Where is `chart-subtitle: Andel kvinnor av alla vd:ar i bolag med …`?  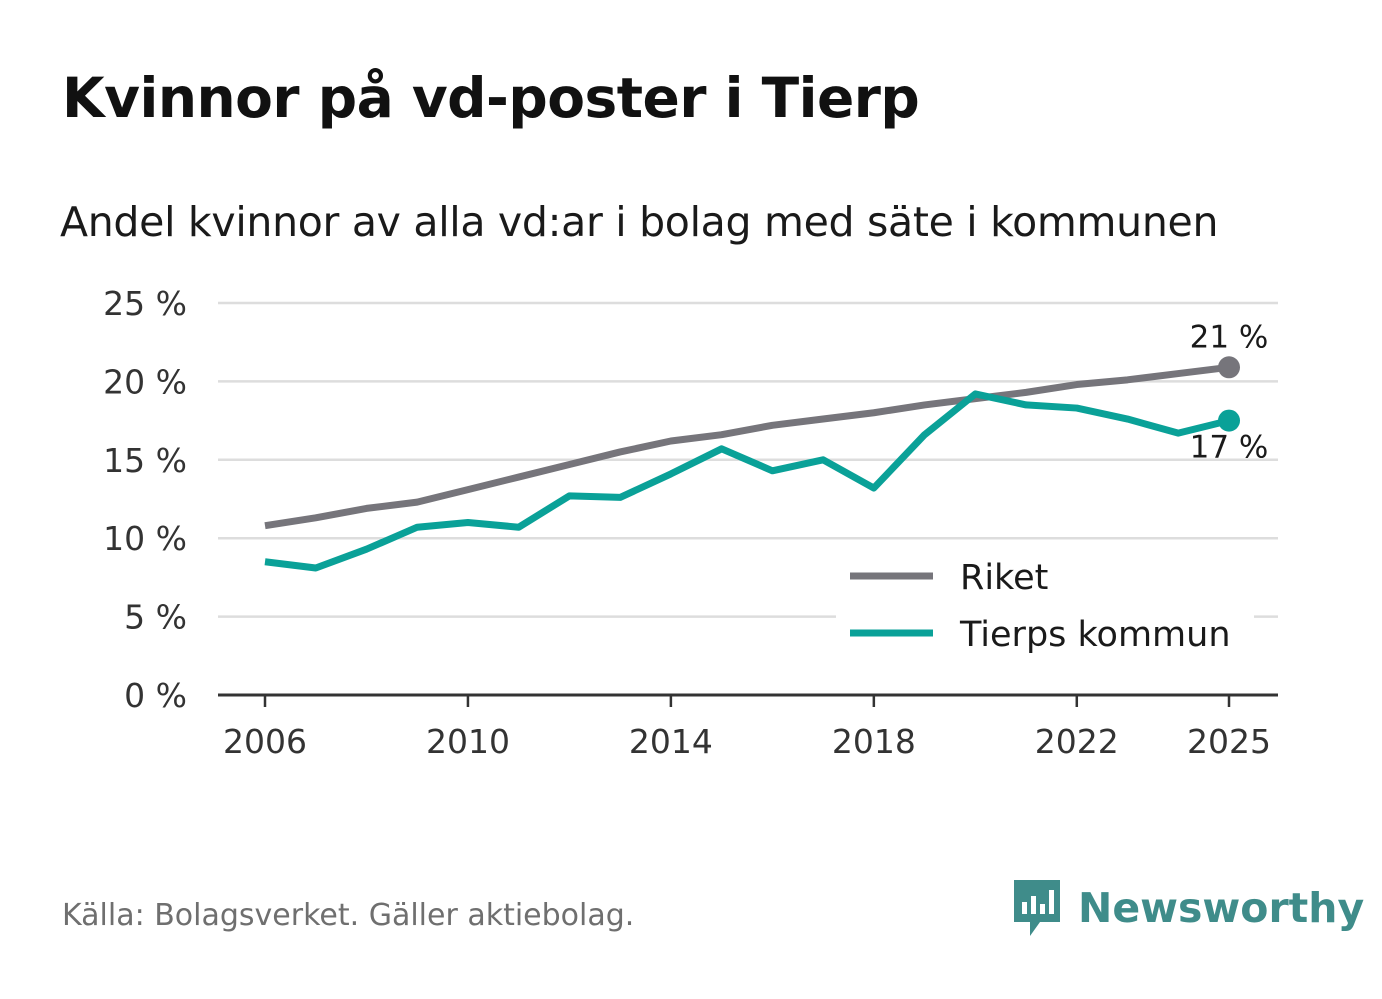 chart-subtitle: Andel kvinnor av alla vd:ar i bolag med … is located at coordinates (639, 222).